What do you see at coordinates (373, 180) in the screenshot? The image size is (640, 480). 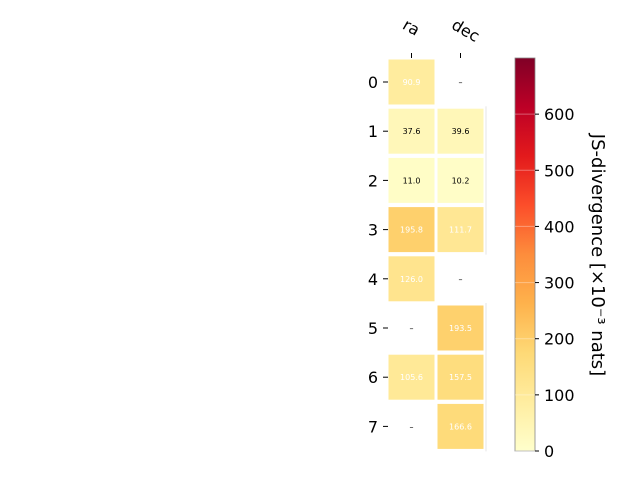 I see `row-tick-label: 2` at bounding box center [373, 180].